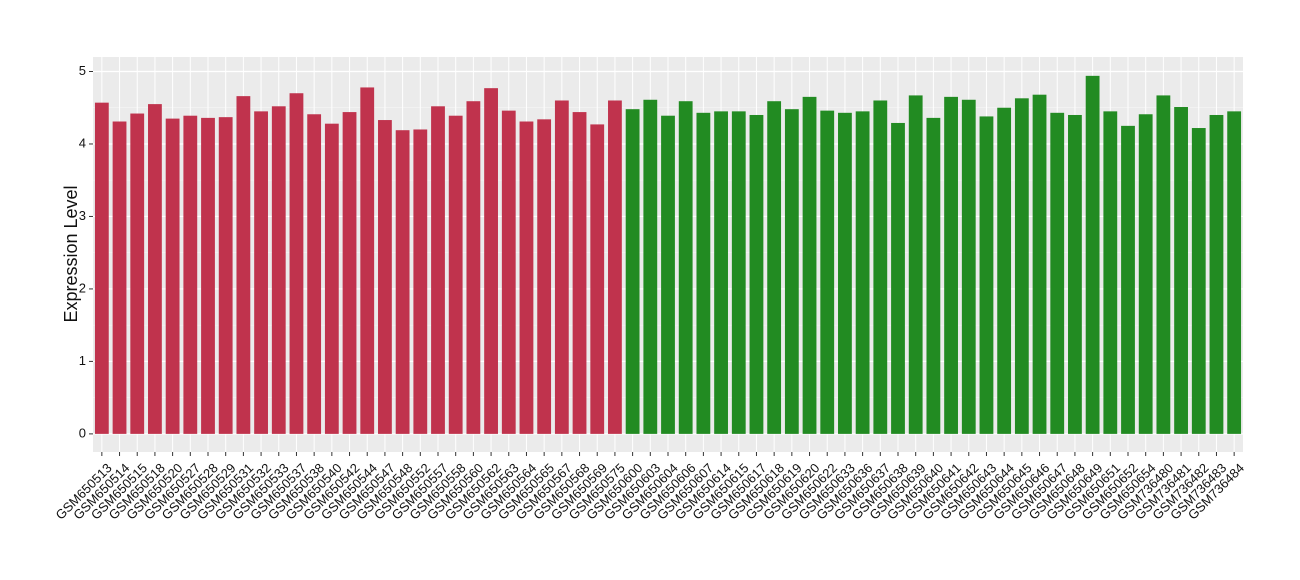  I want to click on y-tick-label: 1, so click(82, 360).